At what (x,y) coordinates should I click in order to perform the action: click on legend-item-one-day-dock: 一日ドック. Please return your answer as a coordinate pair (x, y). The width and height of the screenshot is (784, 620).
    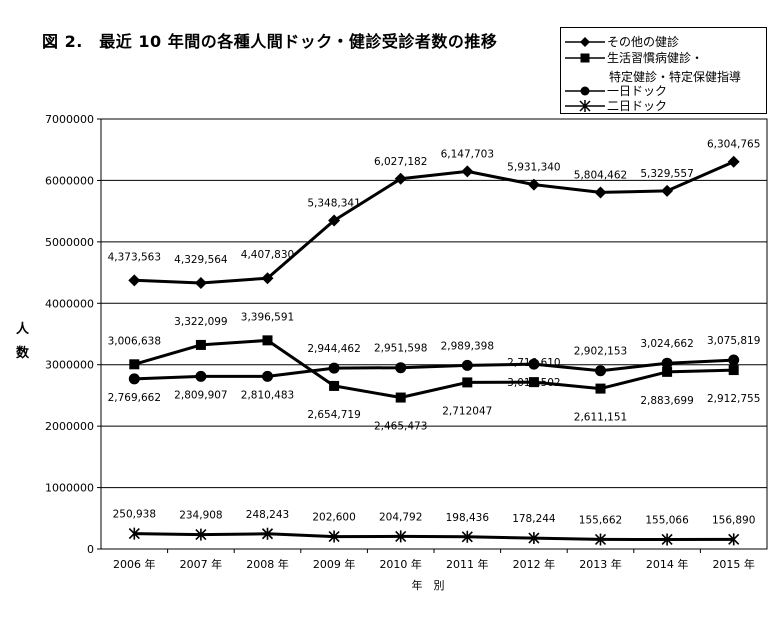
    Looking at the image, I should click on (663, 91).